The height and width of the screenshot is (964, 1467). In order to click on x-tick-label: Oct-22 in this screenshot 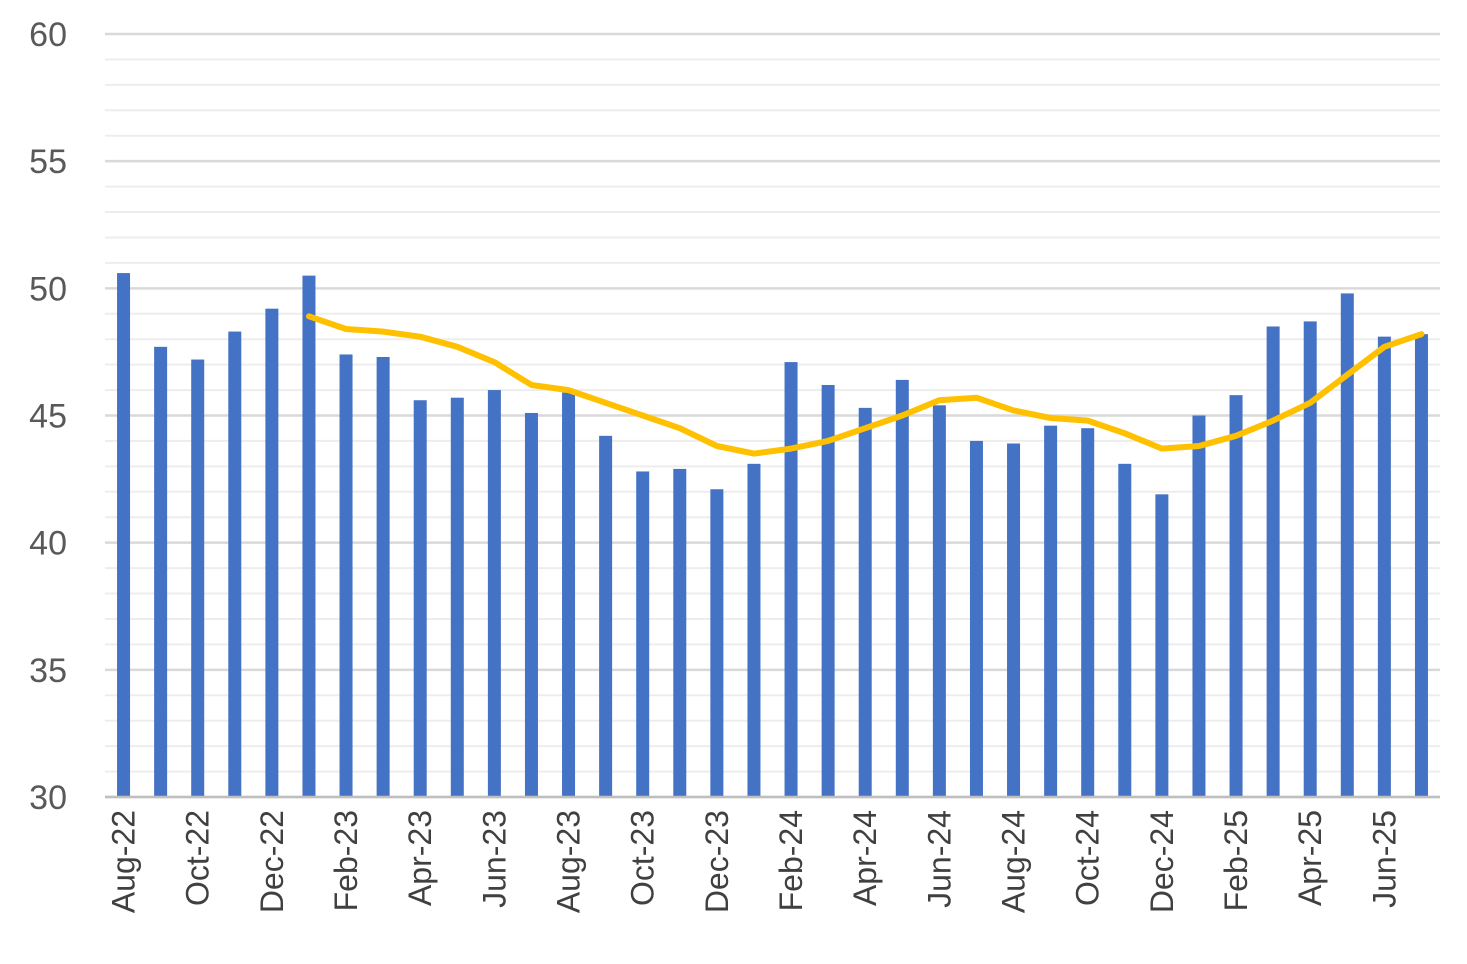, I will do `click(198, 858)`.